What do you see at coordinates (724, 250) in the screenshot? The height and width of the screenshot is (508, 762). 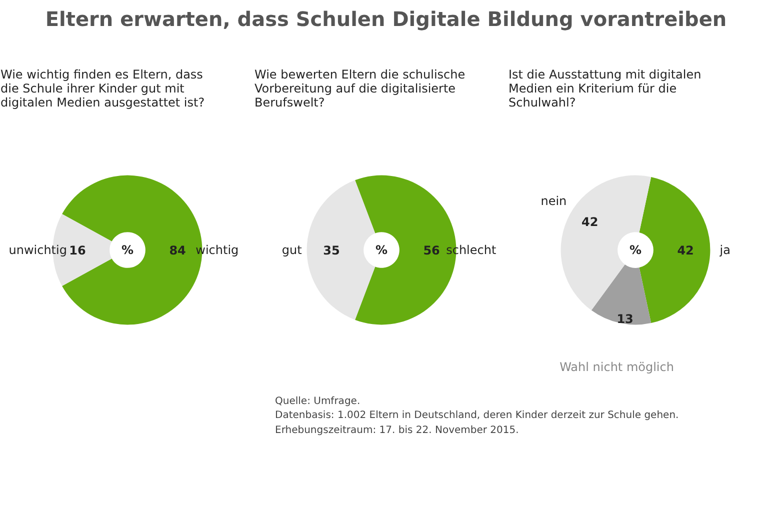 I see `slice-label: ja` at bounding box center [724, 250].